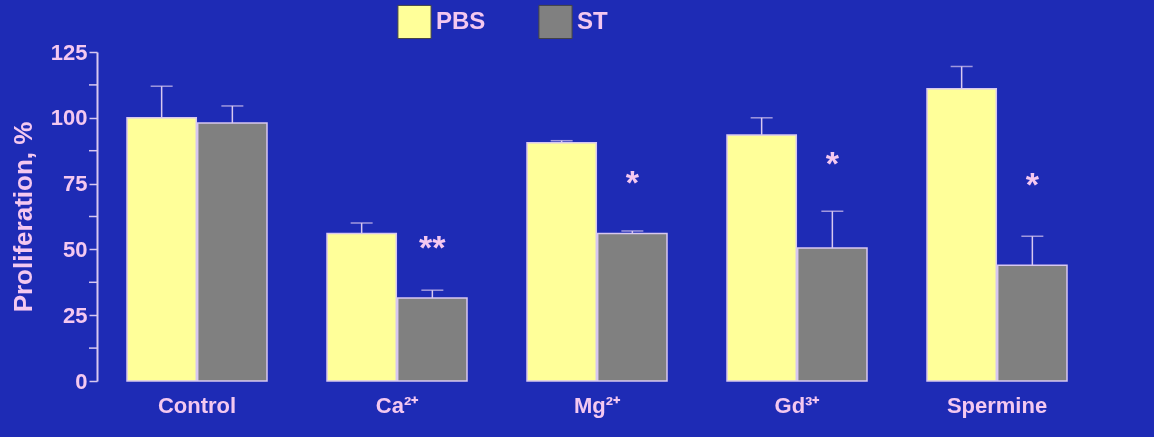 This screenshot has width=1154, height=437. What do you see at coordinates (75, 249) in the screenshot?
I see `y-tick-label: 50` at bounding box center [75, 249].